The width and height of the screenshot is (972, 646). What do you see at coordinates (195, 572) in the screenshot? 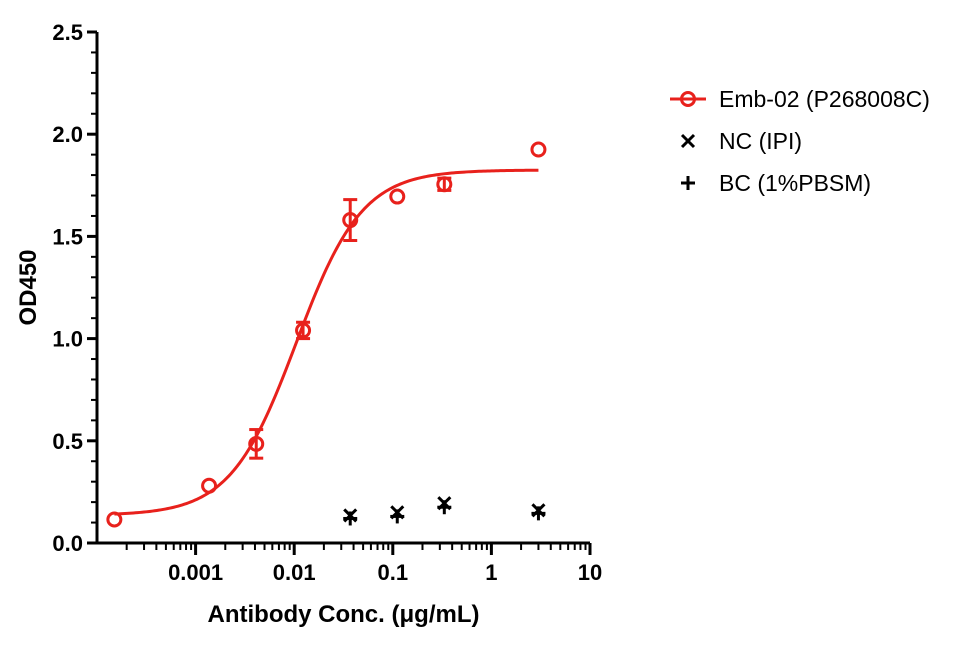
I see `x-tick-label: 0.001` at bounding box center [195, 572].